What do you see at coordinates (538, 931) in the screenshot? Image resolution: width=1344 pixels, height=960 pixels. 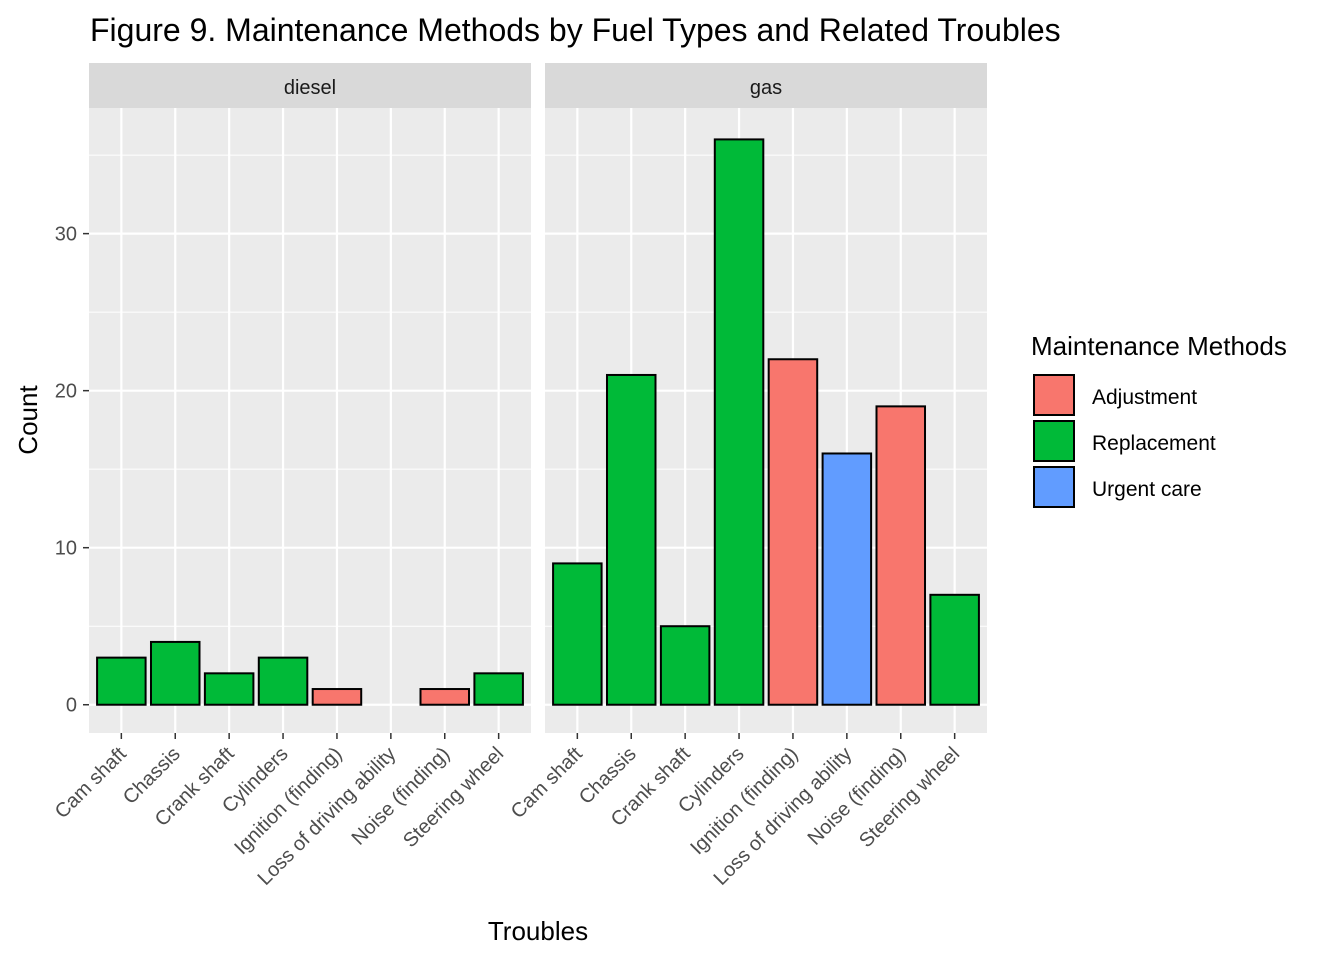 I see `x-axis-title: Troubles` at bounding box center [538, 931].